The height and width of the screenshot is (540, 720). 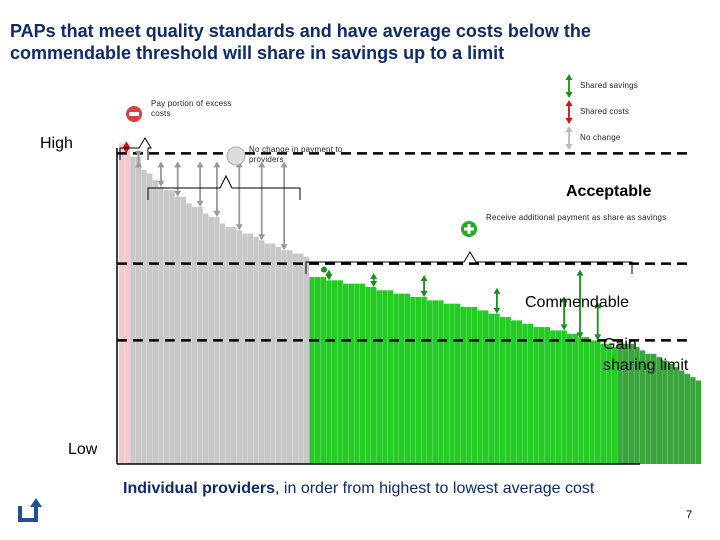 What do you see at coordinates (569, 138) in the screenshot?
I see `legend-arrow-gray` at bounding box center [569, 138].